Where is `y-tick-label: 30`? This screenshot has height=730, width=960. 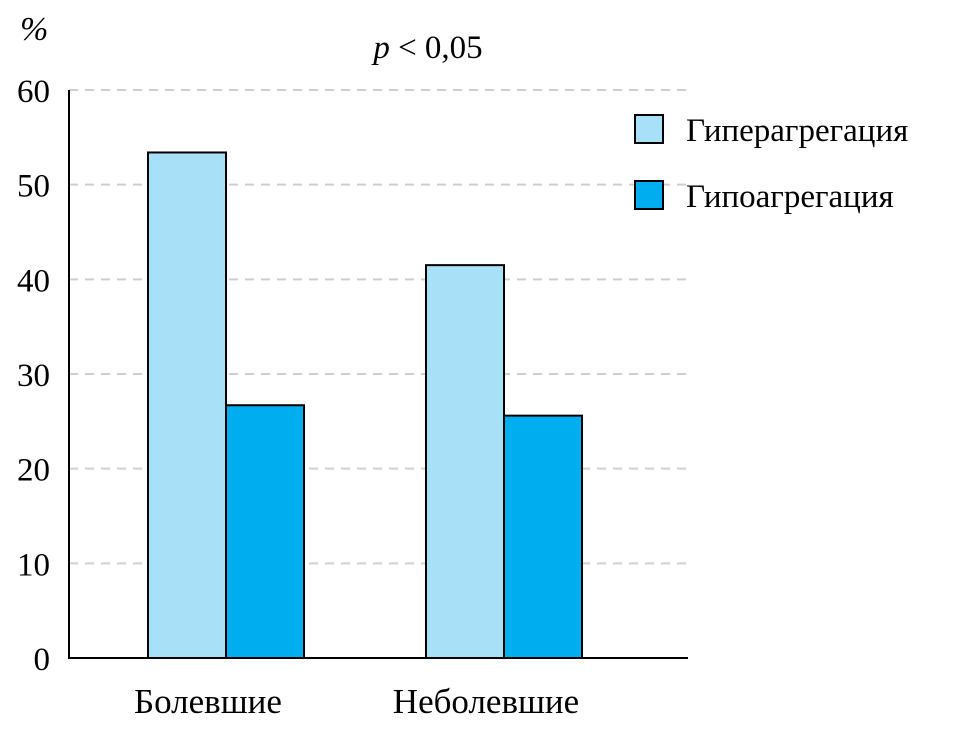
y-tick-label: 30 is located at coordinates (33, 376).